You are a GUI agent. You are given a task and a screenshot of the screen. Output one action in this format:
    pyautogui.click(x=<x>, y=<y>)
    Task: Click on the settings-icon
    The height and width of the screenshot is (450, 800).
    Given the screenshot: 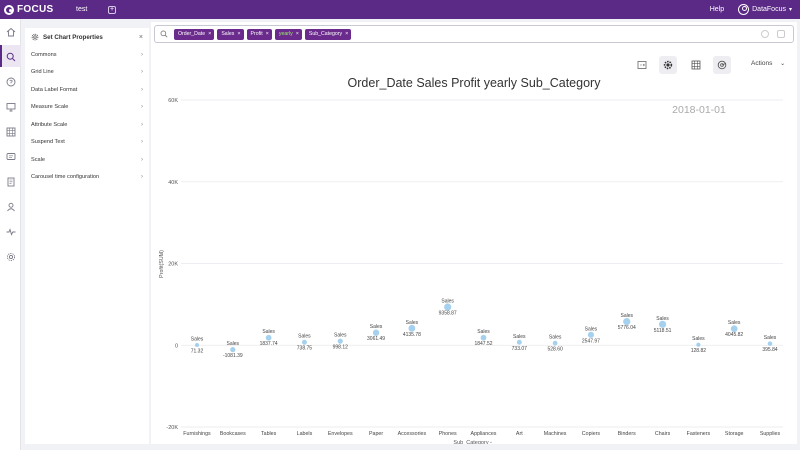 What is the action you would take?
    pyautogui.click(x=10, y=256)
    